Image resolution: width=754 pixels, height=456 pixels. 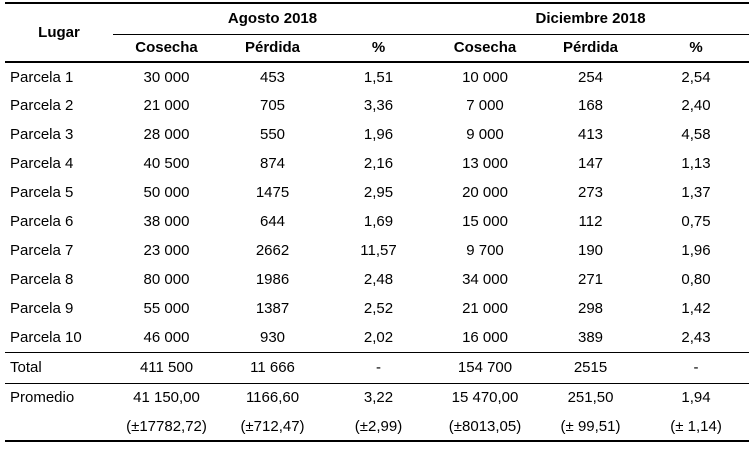 What do you see at coordinates (591, 192) in the screenshot?
I see `table-cell: 273` at bounding box center [591, 192].